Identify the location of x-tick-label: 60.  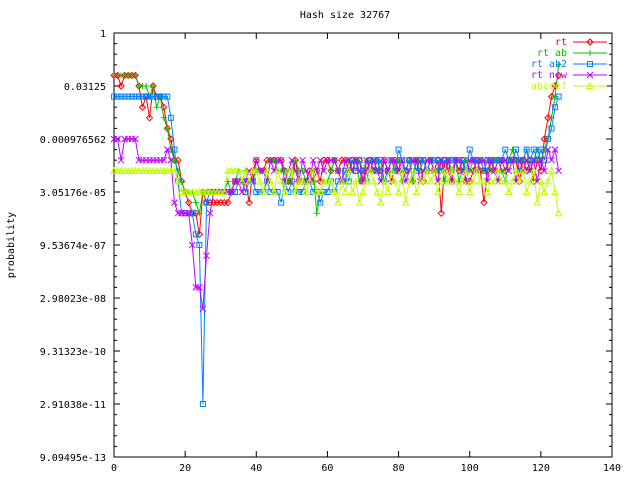
(327, 468).